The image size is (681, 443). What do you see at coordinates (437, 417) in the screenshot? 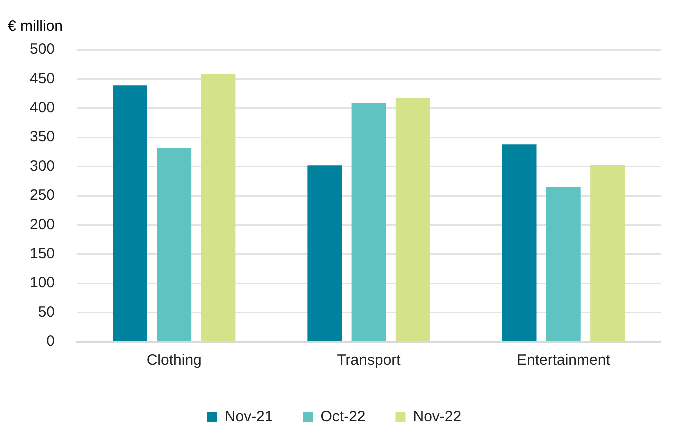
I see `legend-label: Nov-22` at bounding box center [437, 417].